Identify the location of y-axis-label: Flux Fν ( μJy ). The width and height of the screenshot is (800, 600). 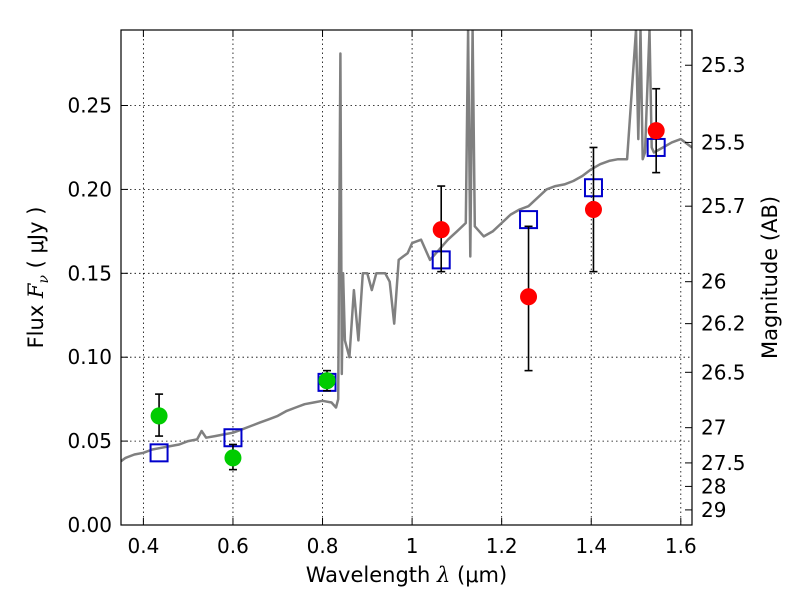
(38, 278).